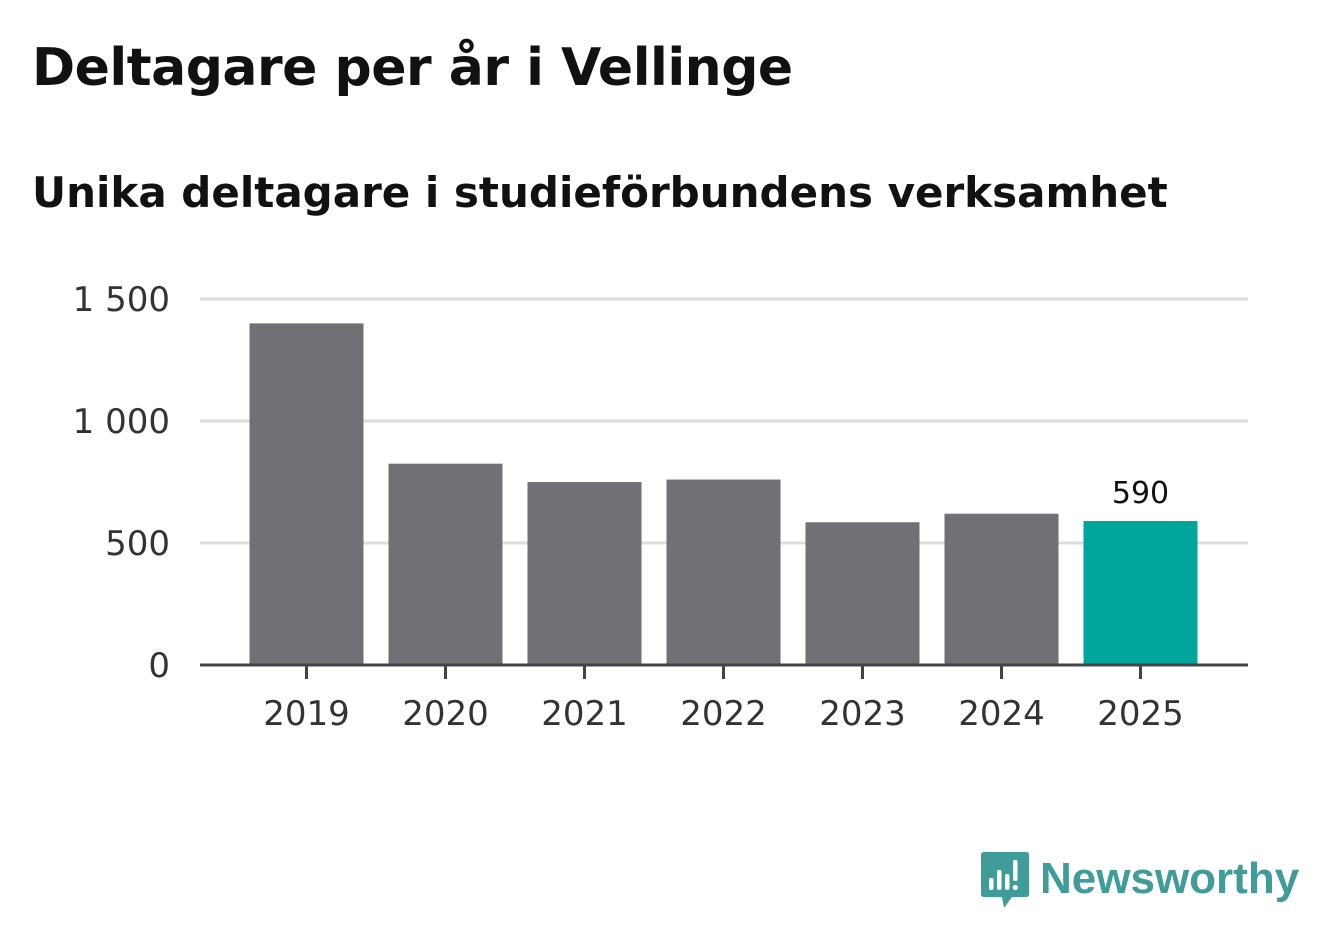  I want to click on data-label: 590, so click(1140, 493).